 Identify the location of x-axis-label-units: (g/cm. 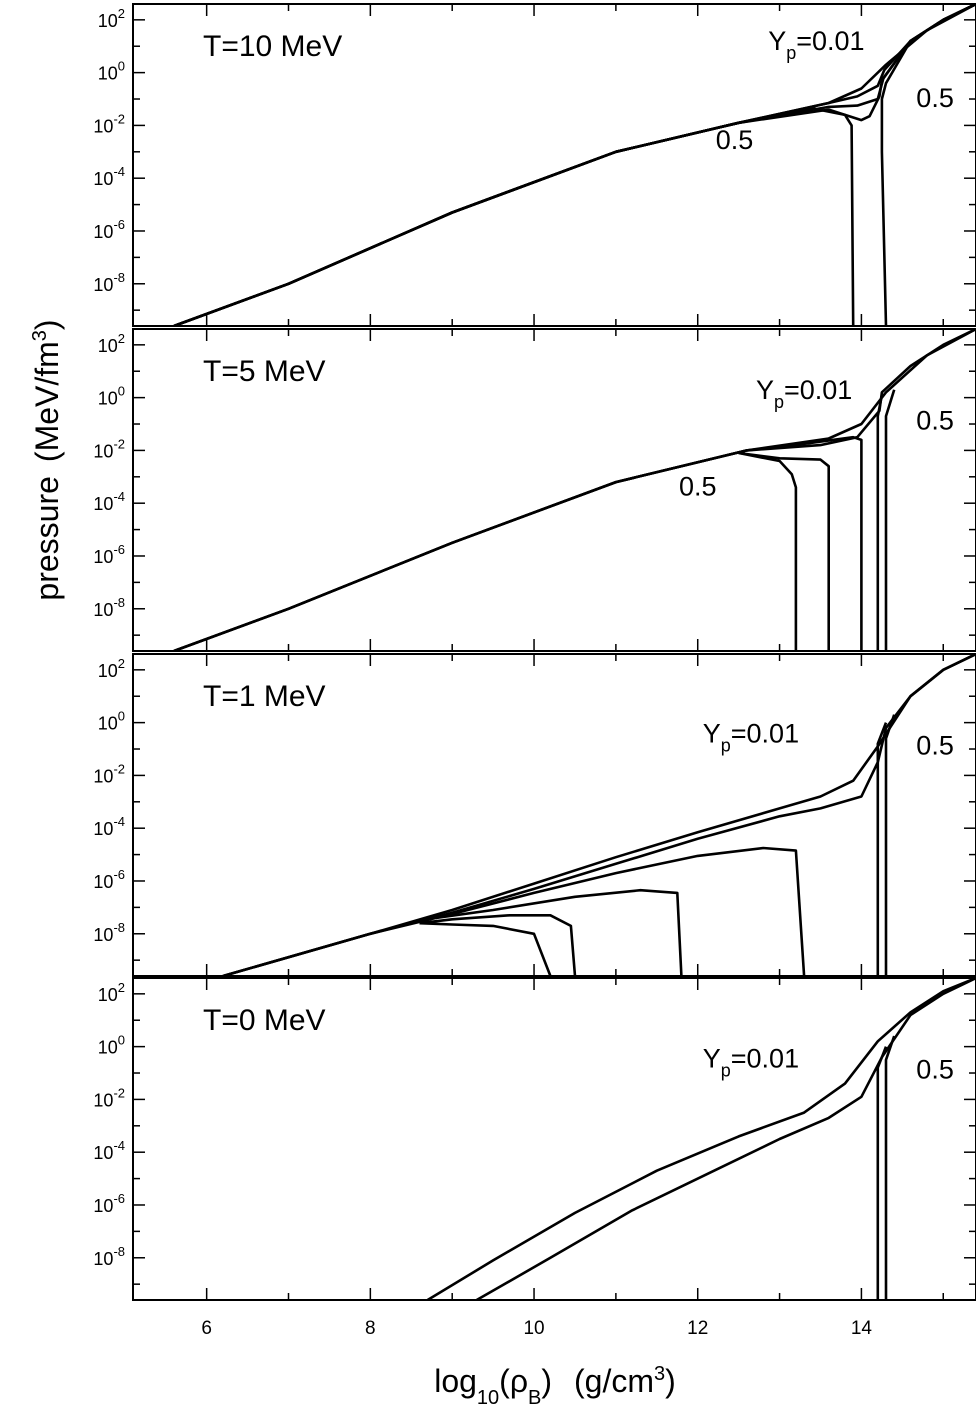
(614, 1381).